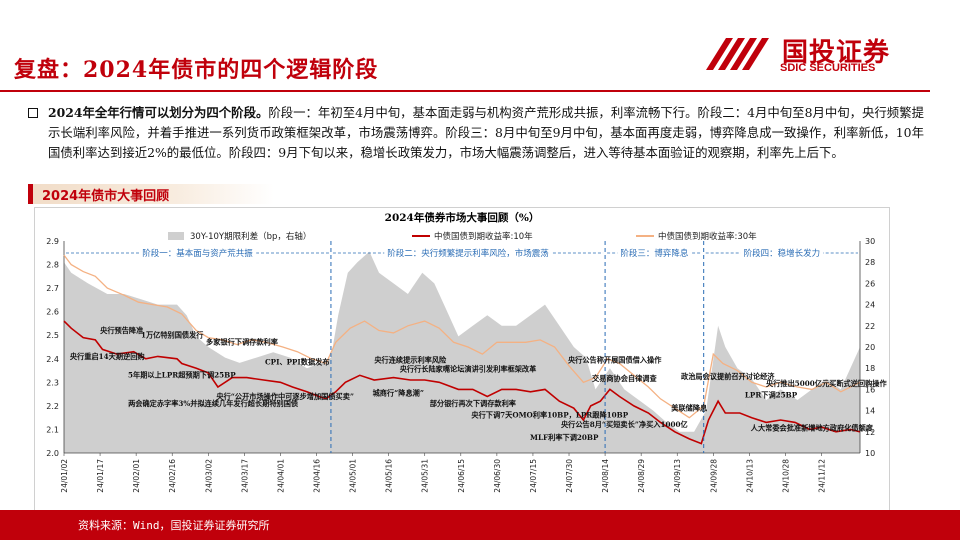  I want to click on x-tick-label: 24/02/01, so click(136, 476).